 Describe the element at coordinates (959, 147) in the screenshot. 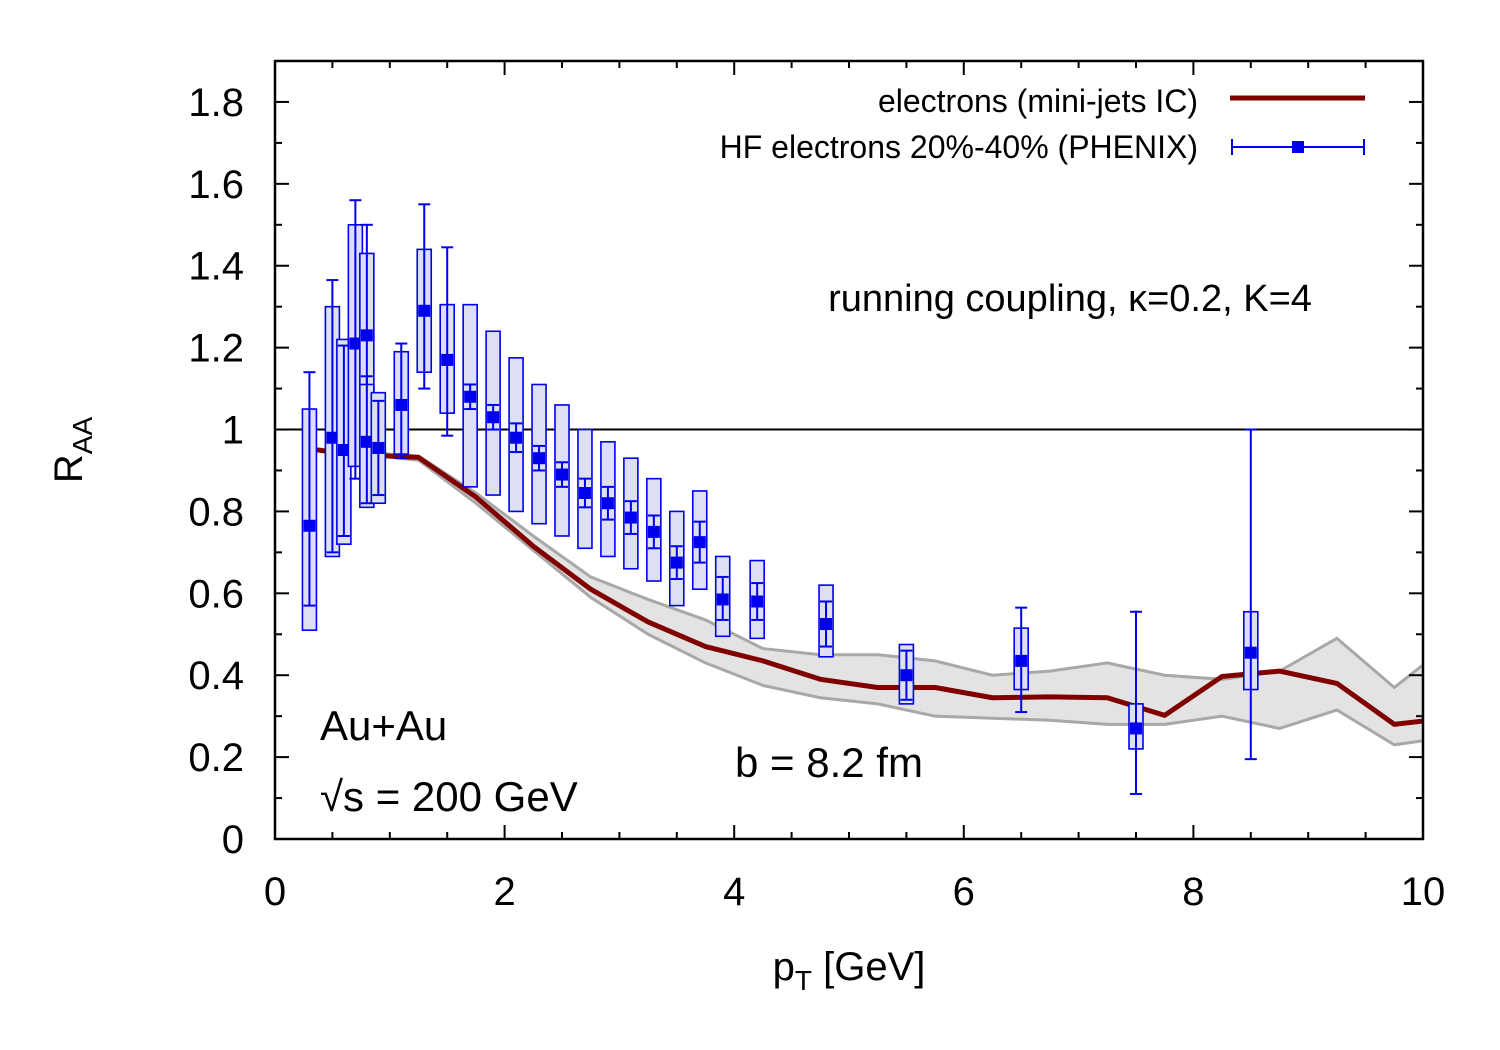

I see `legend-label-data: HF electrons 20%-40% (PHENIX)` at that location.